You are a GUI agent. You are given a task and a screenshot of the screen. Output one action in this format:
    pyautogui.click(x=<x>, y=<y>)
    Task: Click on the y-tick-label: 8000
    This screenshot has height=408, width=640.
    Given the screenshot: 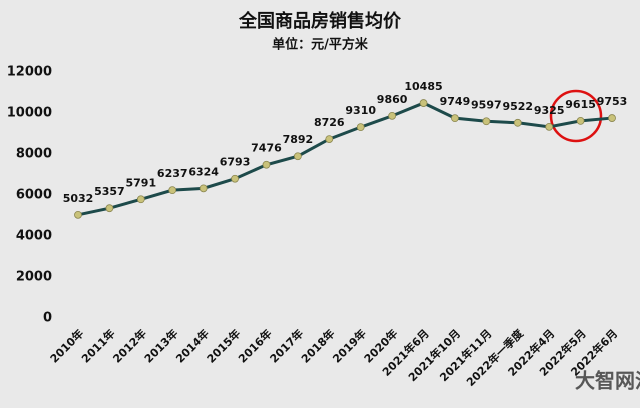 What is the action you would take?
    pyautogui.click(x=34, y=154)
    